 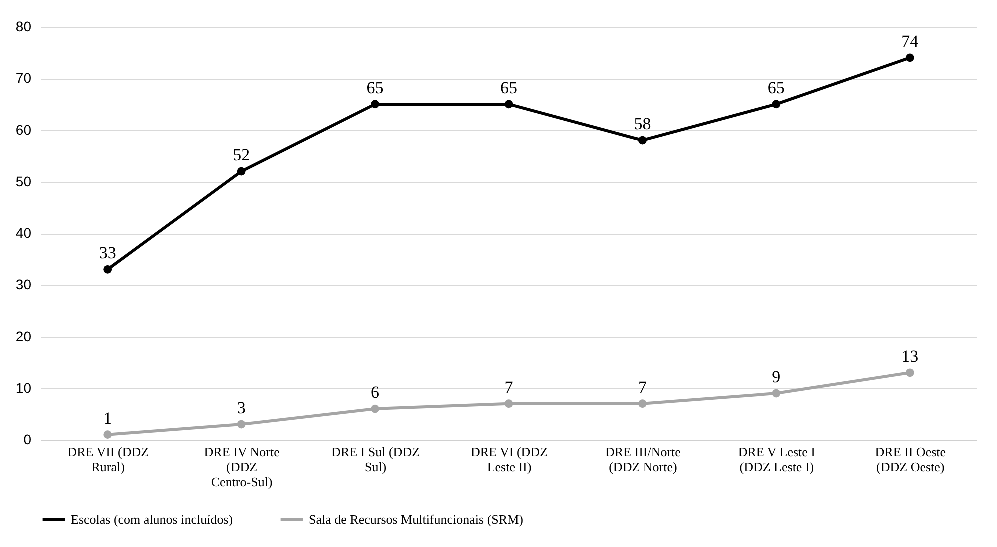 What do you see at coordinates (152, 519) in the screenshot?
I see `legend-label: Escolas (com alunos incluídos)` at bounding box center [152, 519].